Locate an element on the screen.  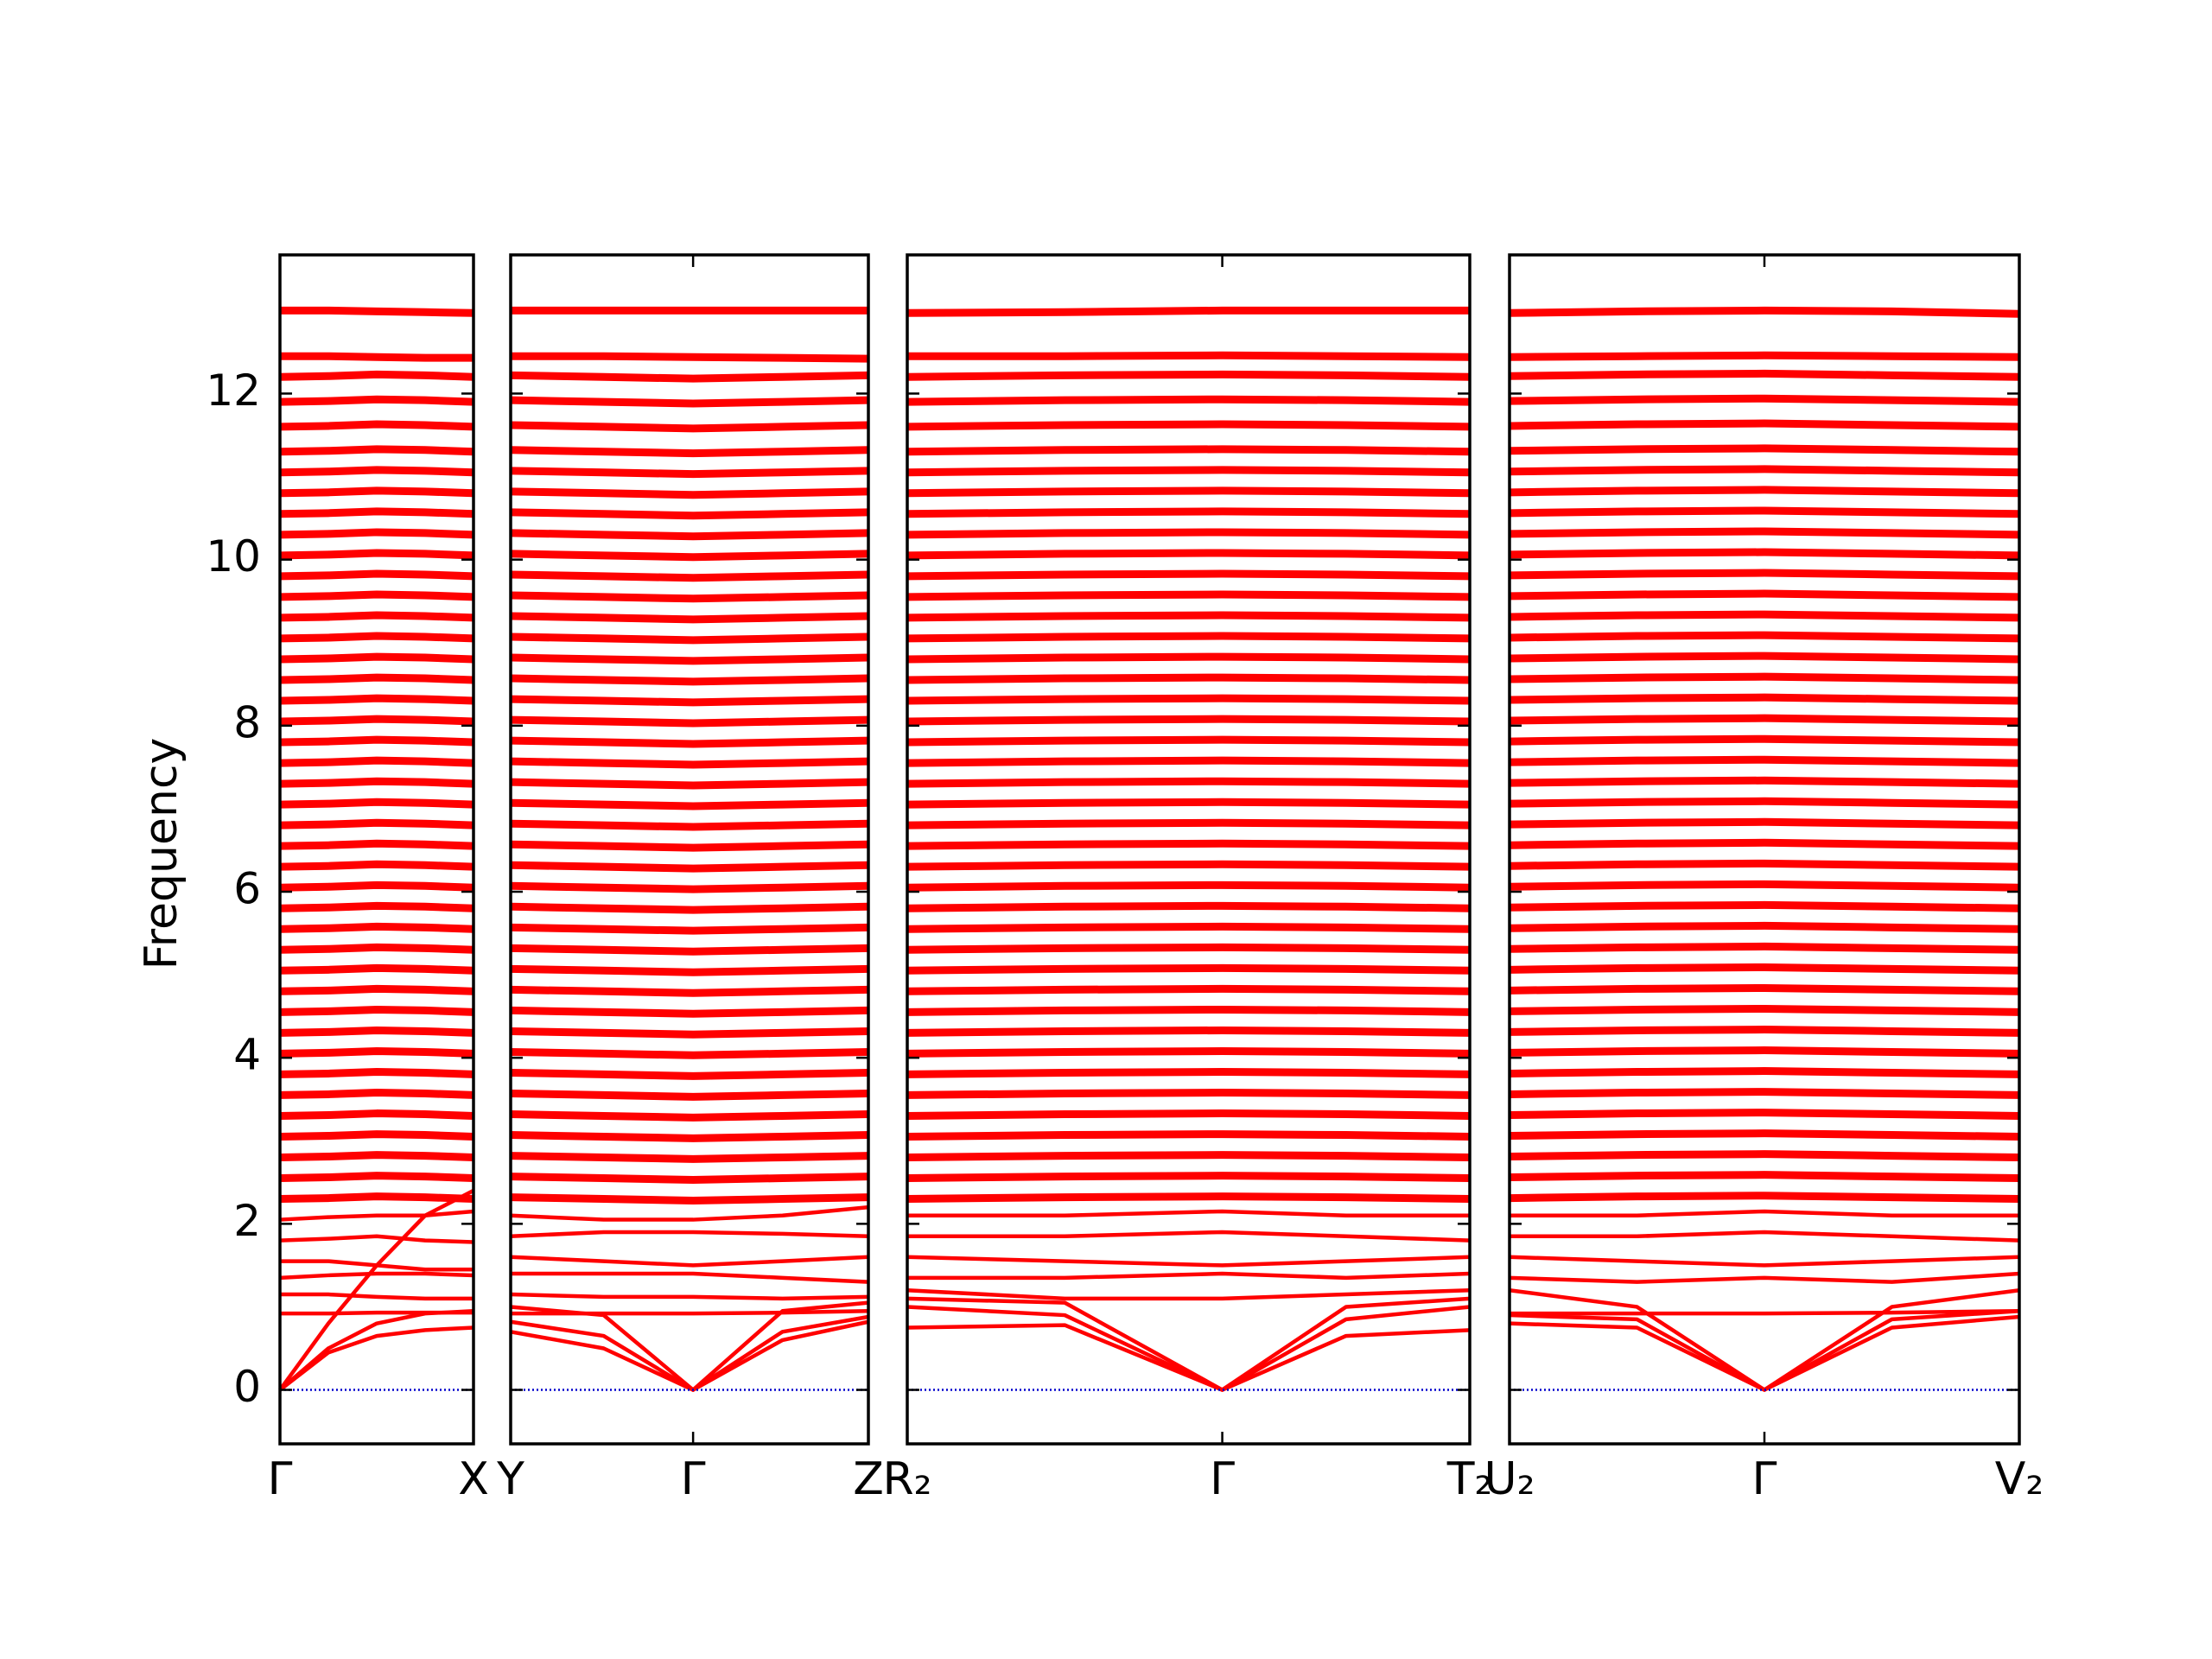
x-tick-label: X is located at coordinates (473, 1479).